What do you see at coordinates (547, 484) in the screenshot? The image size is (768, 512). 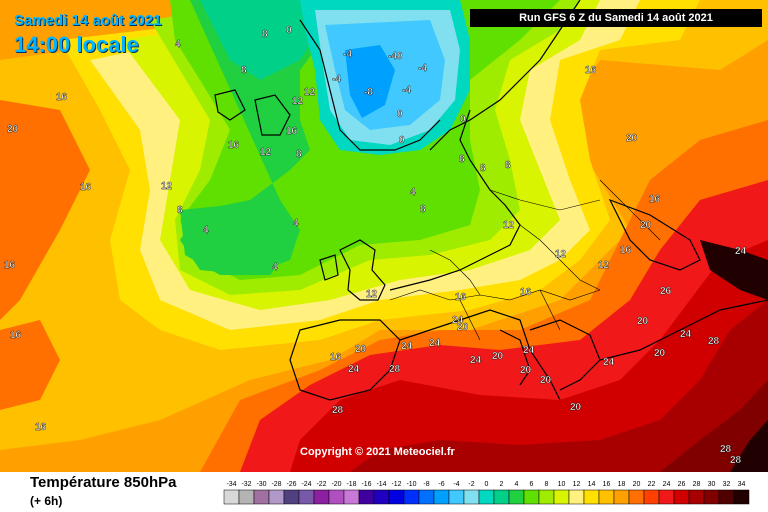 I see `scale-tick-label: 8` at bounding box center [547, 484].